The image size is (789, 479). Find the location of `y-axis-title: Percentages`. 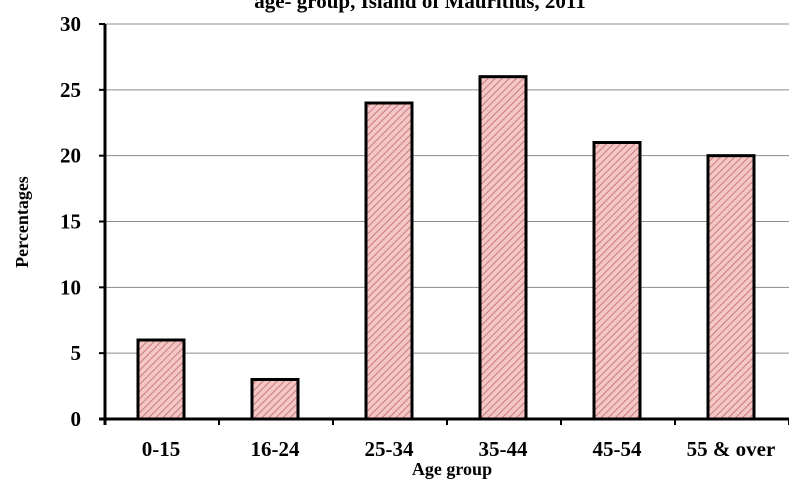

y-axis-title: Percentages is located at coordinates (22, 222).